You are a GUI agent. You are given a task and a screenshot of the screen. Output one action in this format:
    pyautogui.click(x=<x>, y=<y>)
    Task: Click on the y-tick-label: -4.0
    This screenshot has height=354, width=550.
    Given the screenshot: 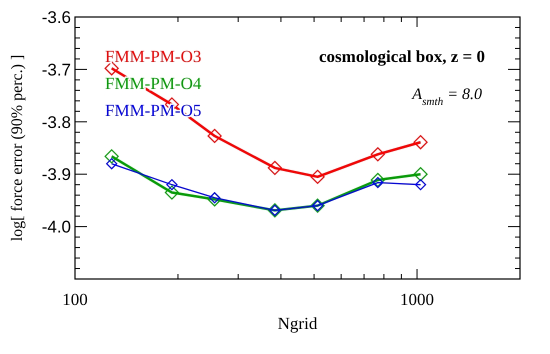 What is the action you would take?
    pyautogui.click(x=56, y=227)
    